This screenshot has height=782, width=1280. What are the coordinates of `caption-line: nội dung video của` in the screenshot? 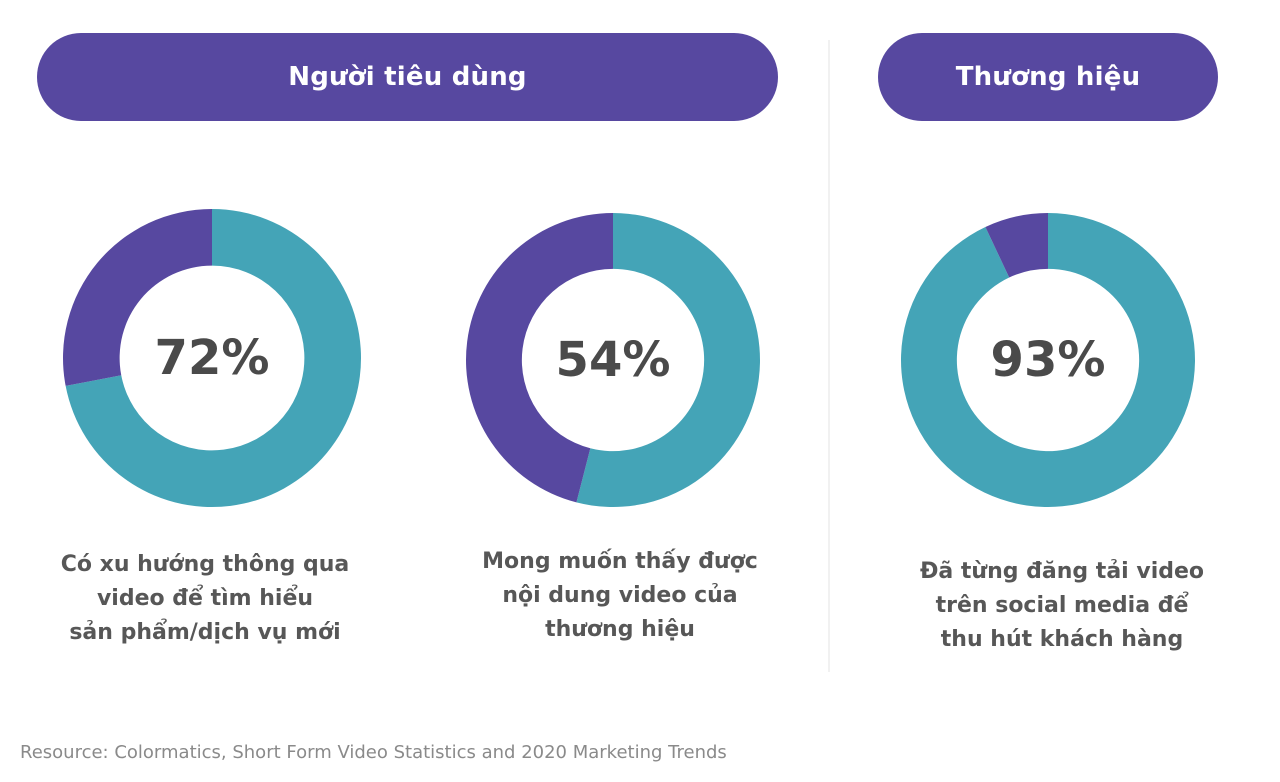 It's located at (620, 595).